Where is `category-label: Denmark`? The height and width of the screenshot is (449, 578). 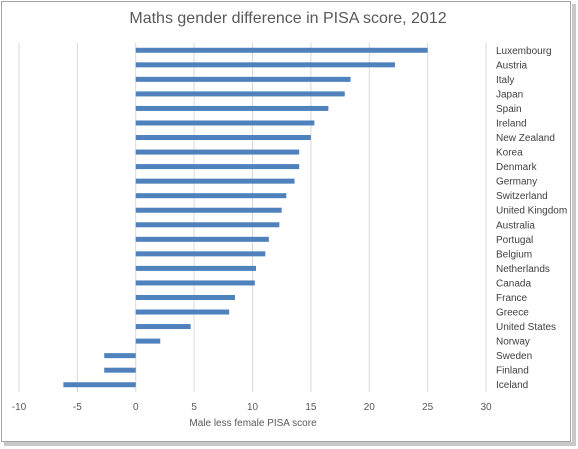
category-label: Denmark is located at coordinates (517, 167).